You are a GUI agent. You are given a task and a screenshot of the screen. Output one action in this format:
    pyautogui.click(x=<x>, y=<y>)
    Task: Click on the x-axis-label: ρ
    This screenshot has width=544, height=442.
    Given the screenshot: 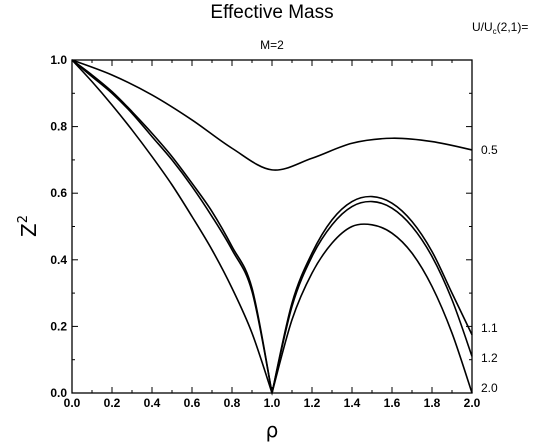 What is the action you would take?
    pyautogui.click(x=272, y=430)
    